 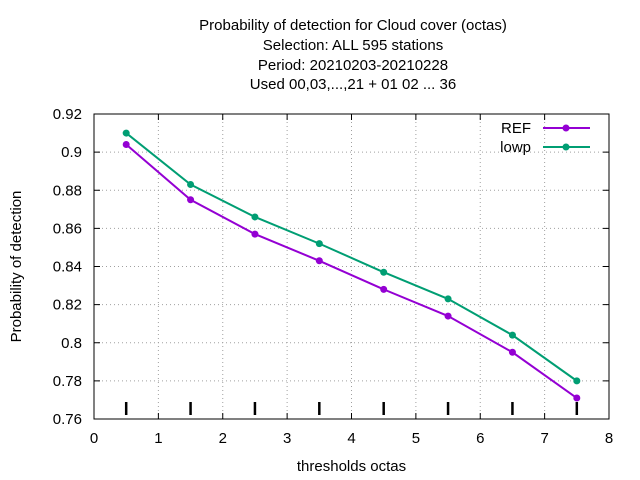 I want to click on y-tick-label: 0.84, so click(x=67, y=267).